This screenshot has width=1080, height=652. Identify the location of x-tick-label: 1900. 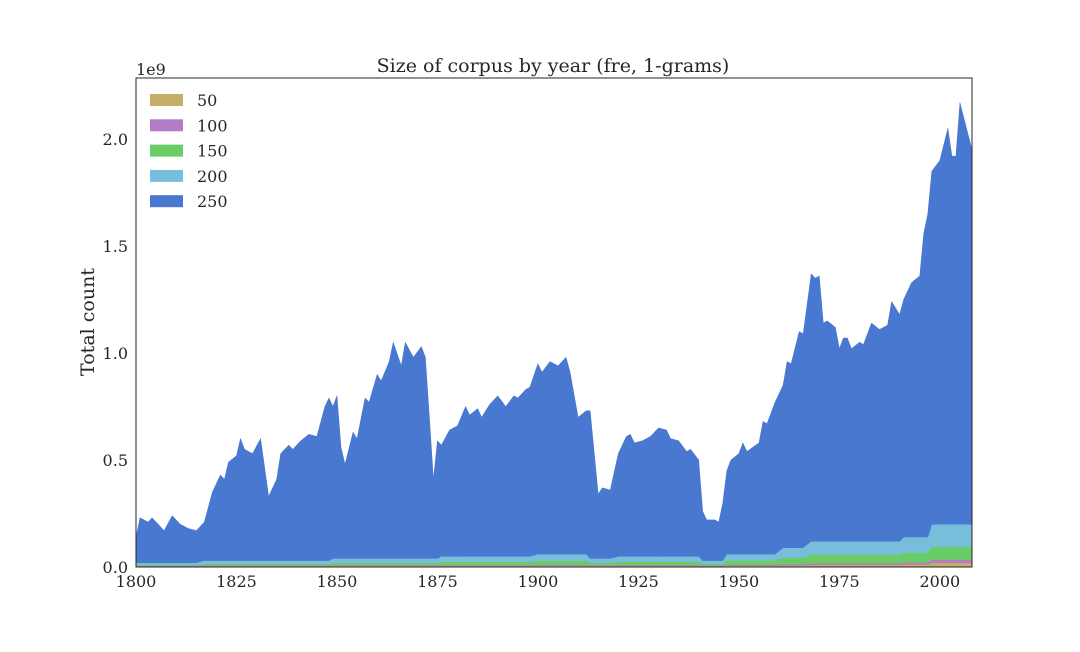
(538, 581).